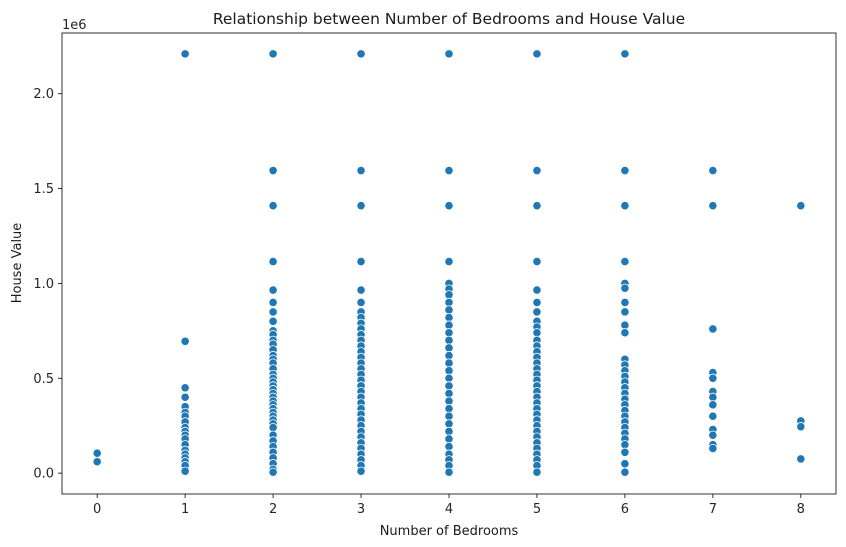  I want to click on x-tick-label: 7, so click(713, 509).